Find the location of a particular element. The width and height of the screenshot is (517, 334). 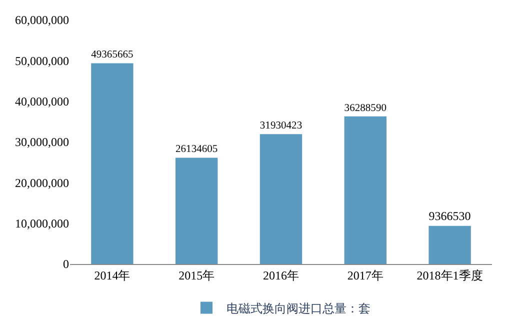

x-tick-label: 2018年1季度 is located at coordinates (449, 275).